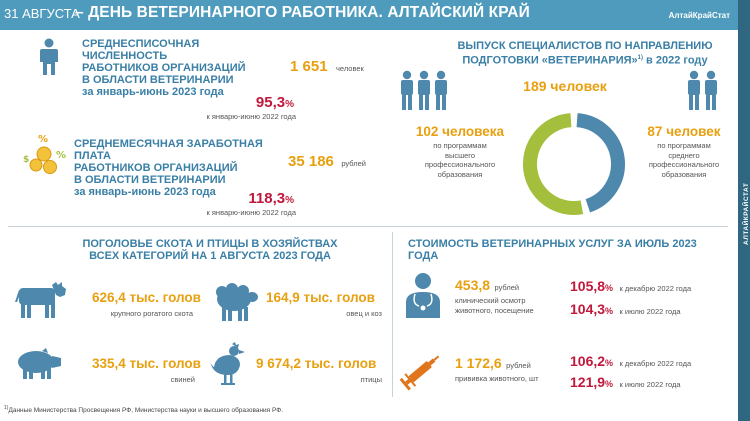 Image resolution: width=750 pixels, height=421 pixels. Describe the element at coordinates (146, 297) in the screenshot. I see `cattle-value: 626,4 тыс. голов` at that location.